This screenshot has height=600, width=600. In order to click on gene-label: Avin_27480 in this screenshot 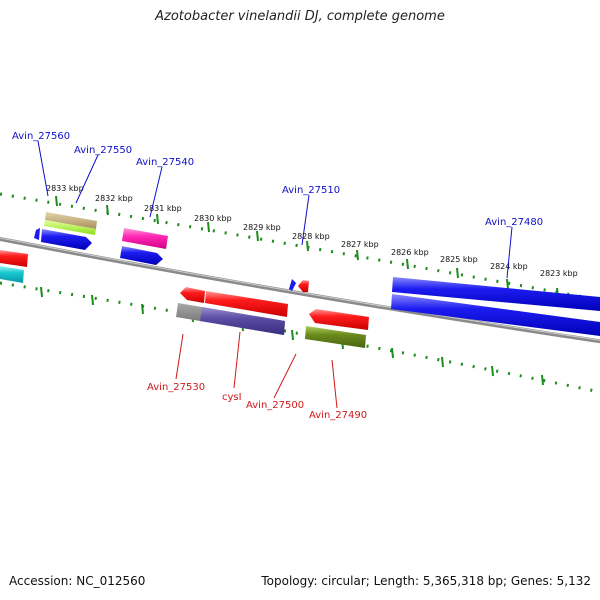, I will do `click(514, 222)`.